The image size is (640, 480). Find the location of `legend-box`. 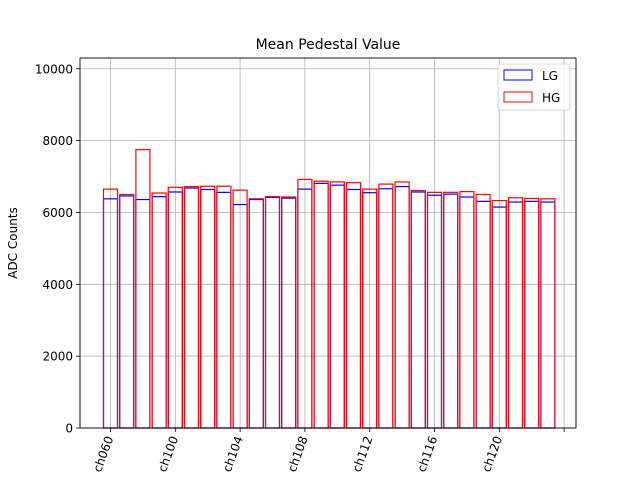

legend-box is located at coordinates (534, 87).